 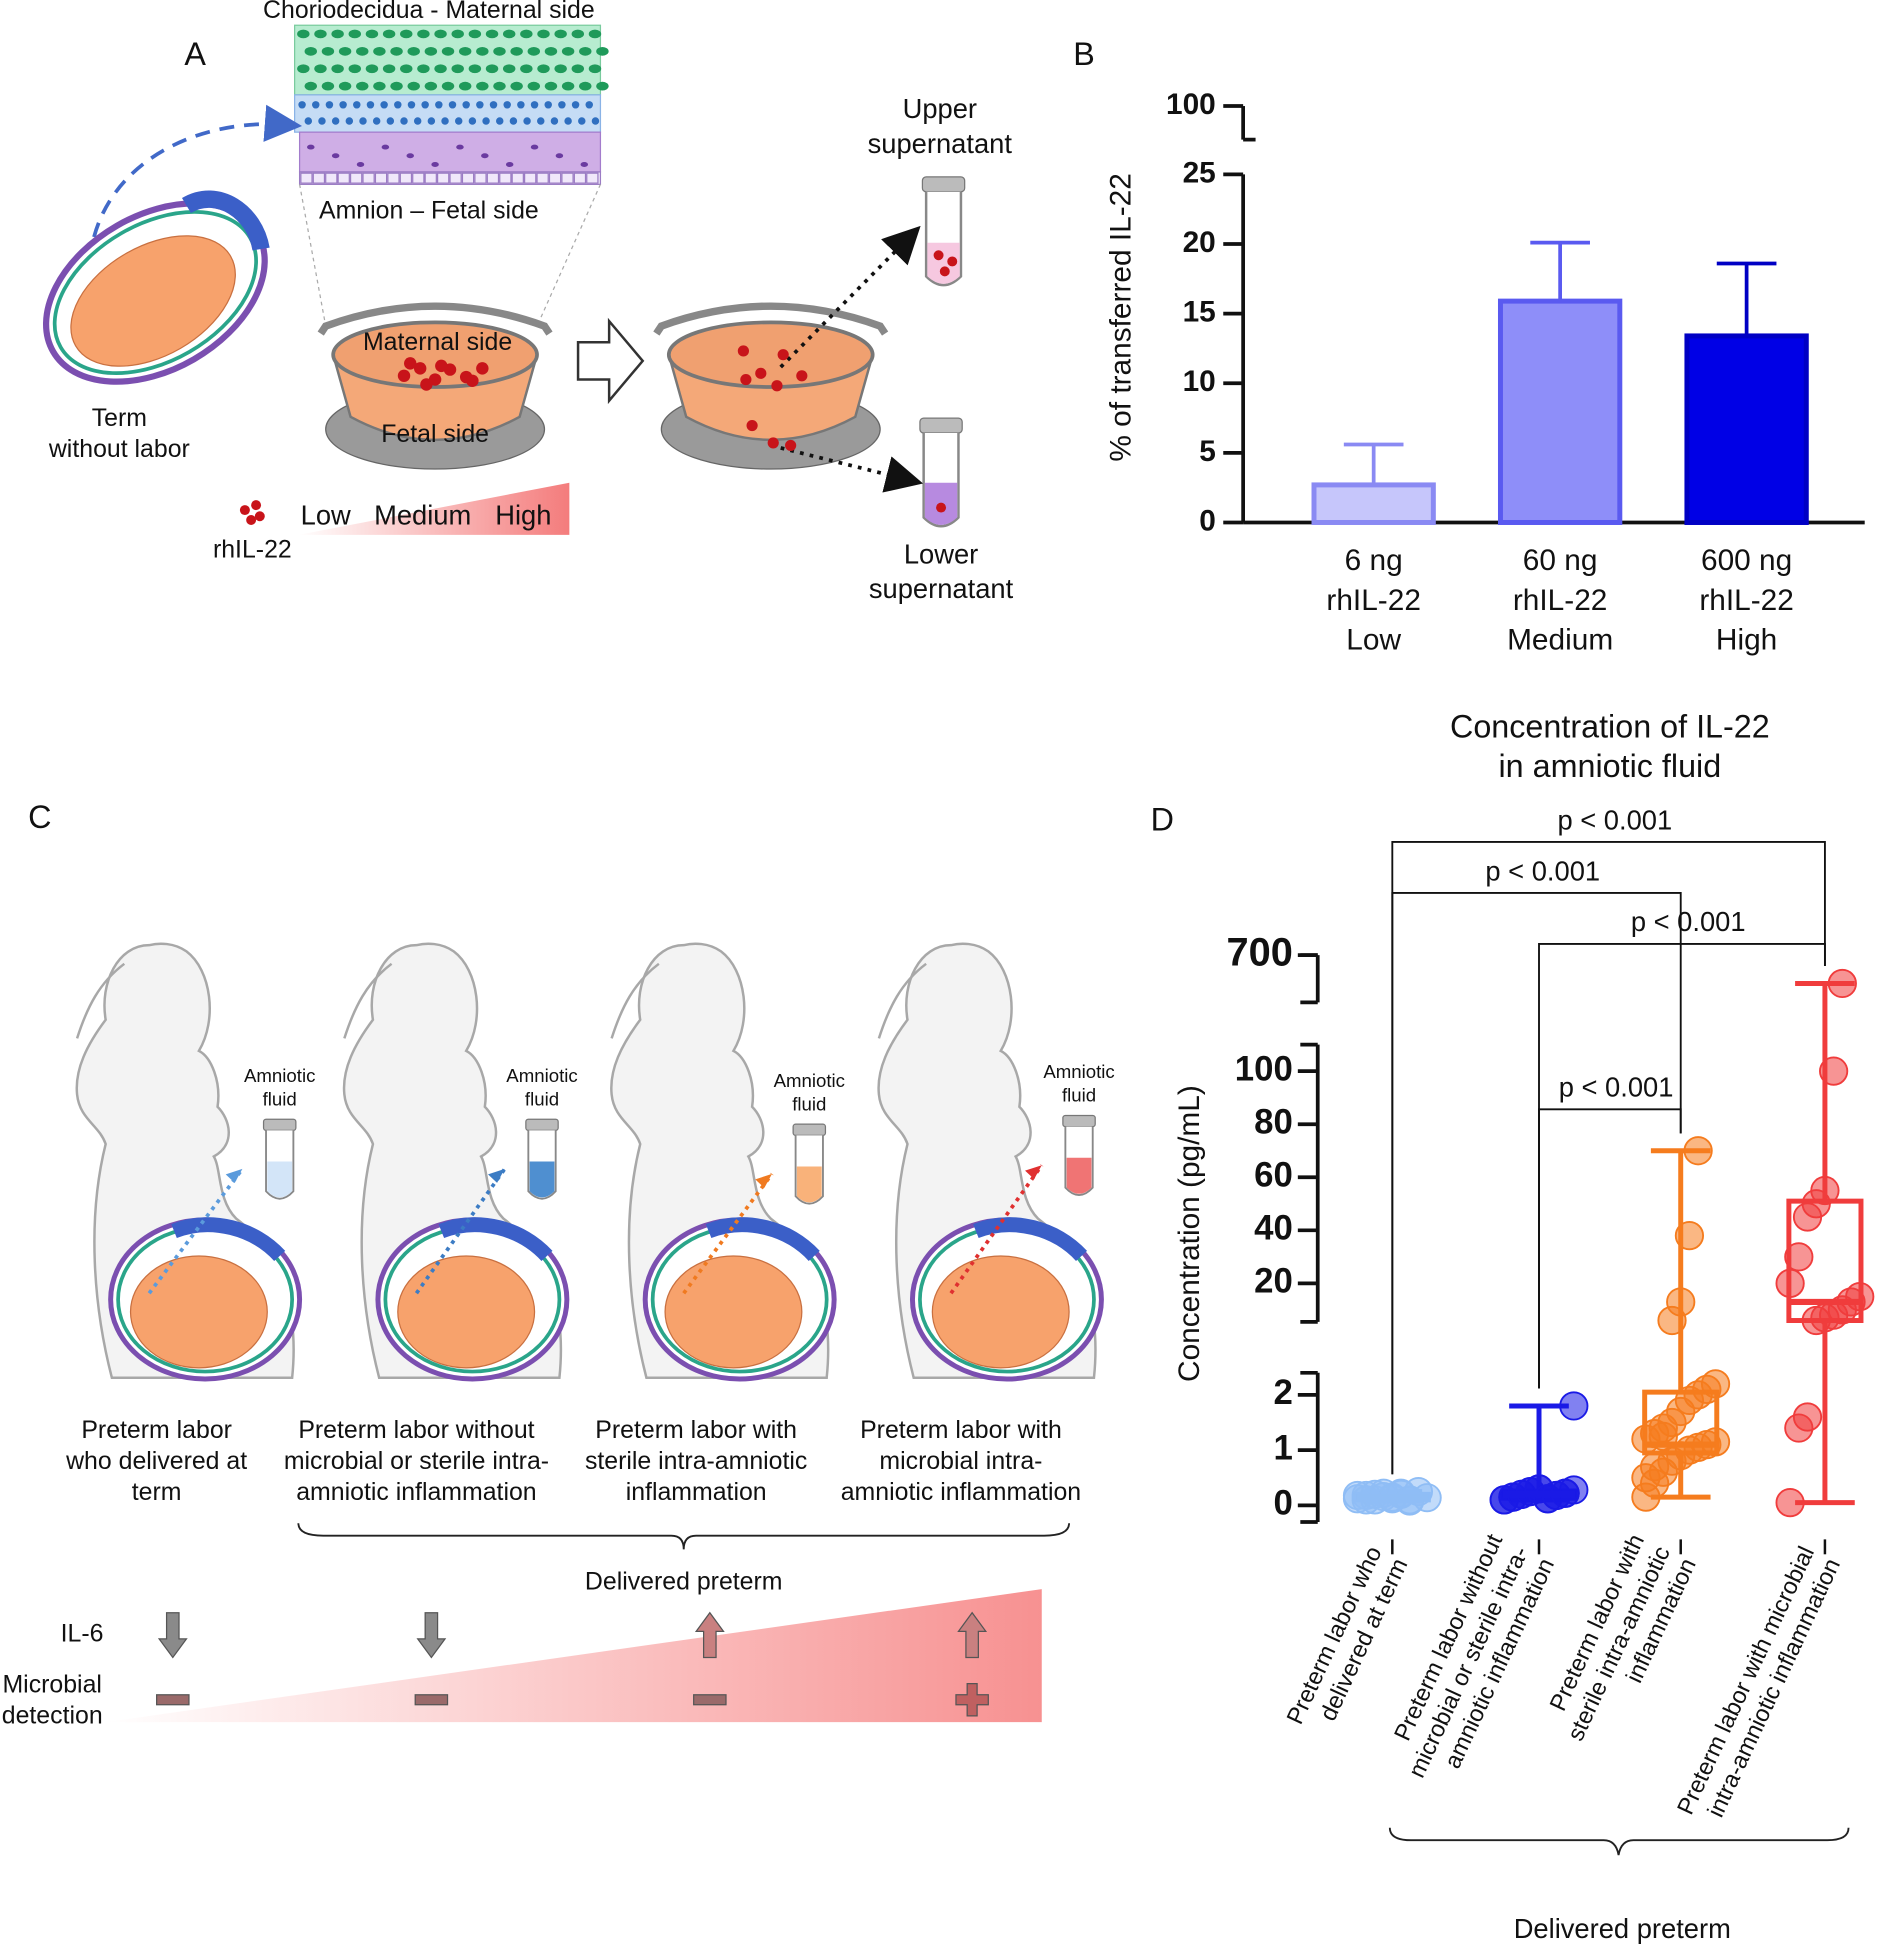 I want to click on fetus, so click(x=466, y=1312).